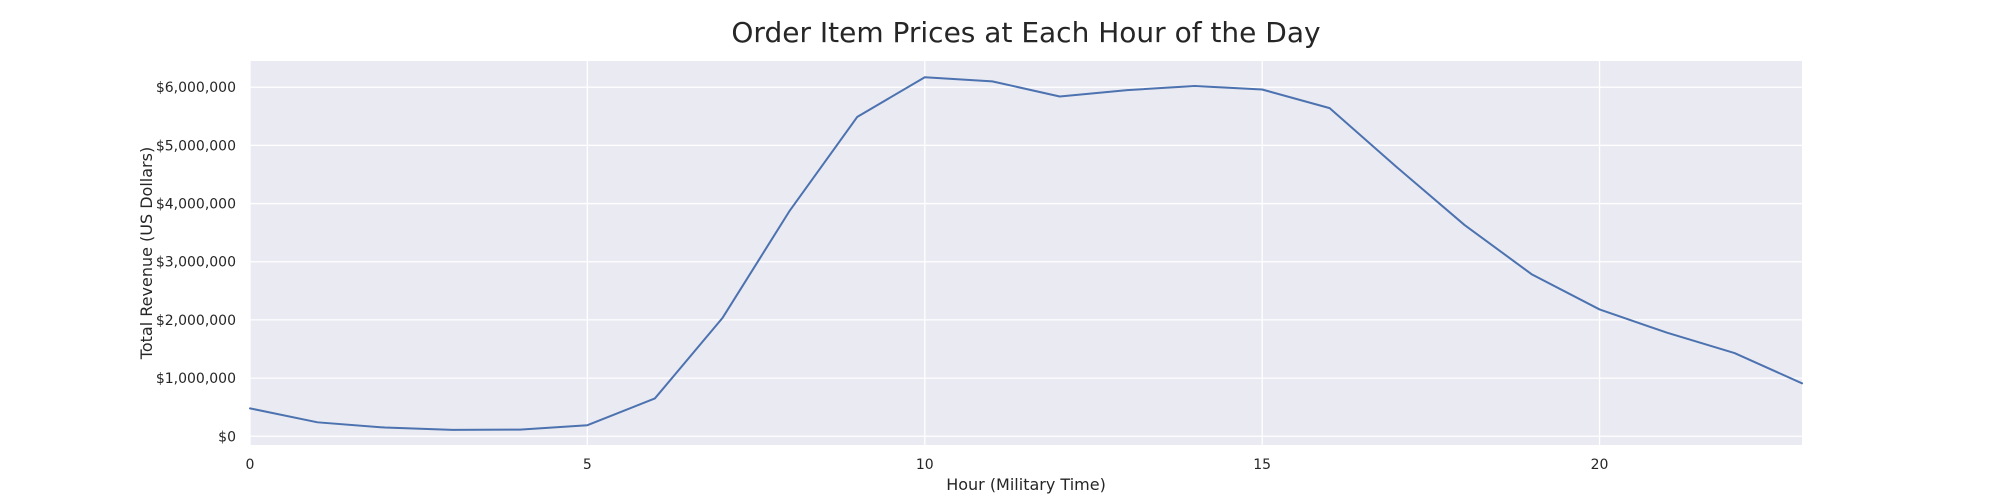 The height and width of the screenshot is (500, 2000). I want to click on x-tick-labels: 0 5 10 15 20, so click(927, 465).